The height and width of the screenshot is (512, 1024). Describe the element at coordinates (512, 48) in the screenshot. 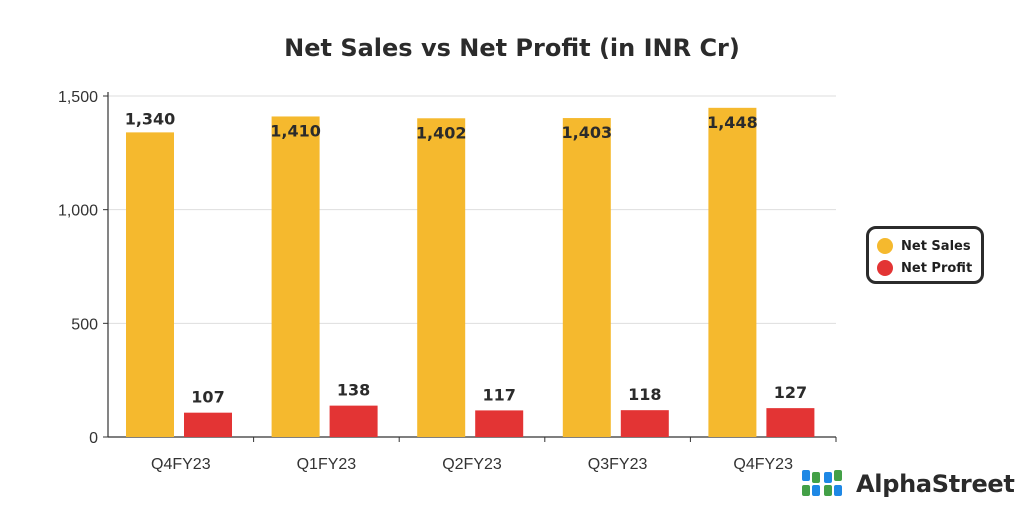

I see `chart-title: Net Sales vs Net Profit (in INR Cr)` at that location.